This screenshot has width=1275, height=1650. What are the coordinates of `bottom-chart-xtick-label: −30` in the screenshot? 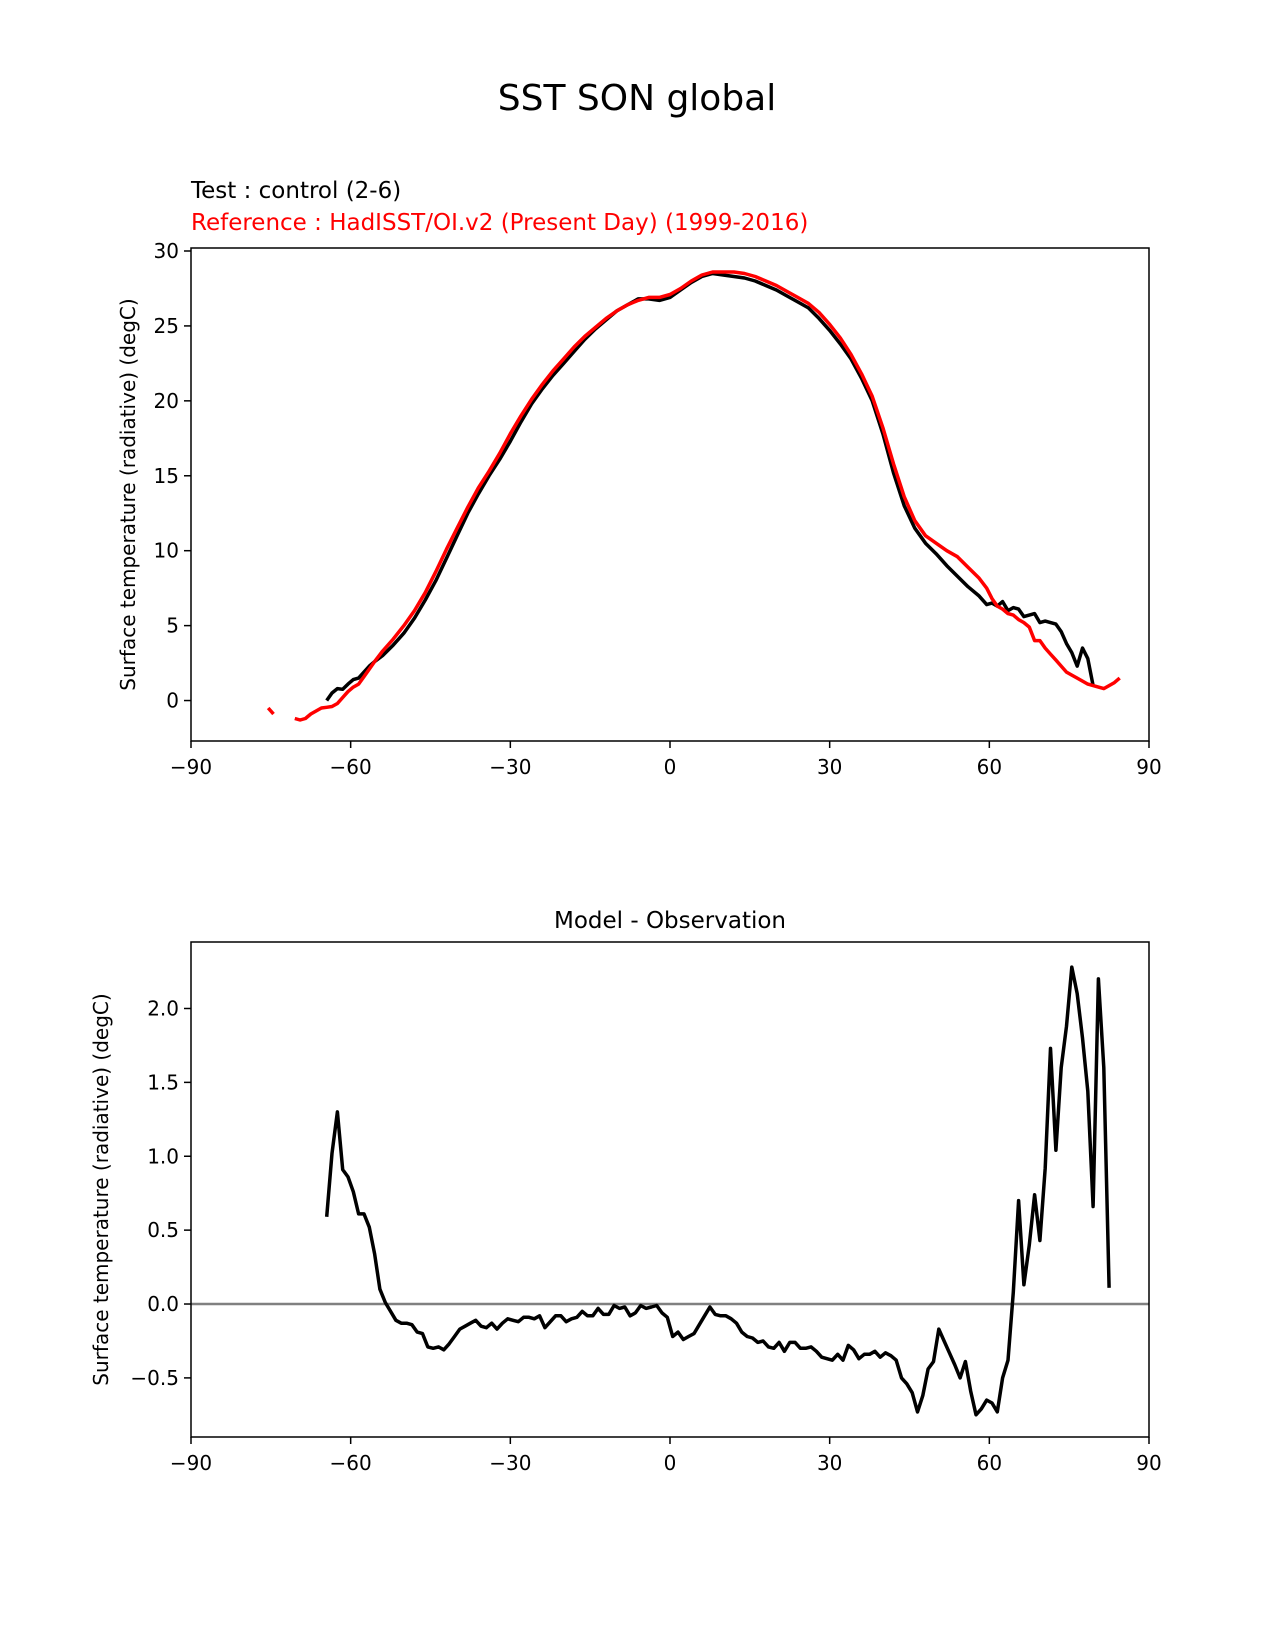 It's located at (510, 1463).